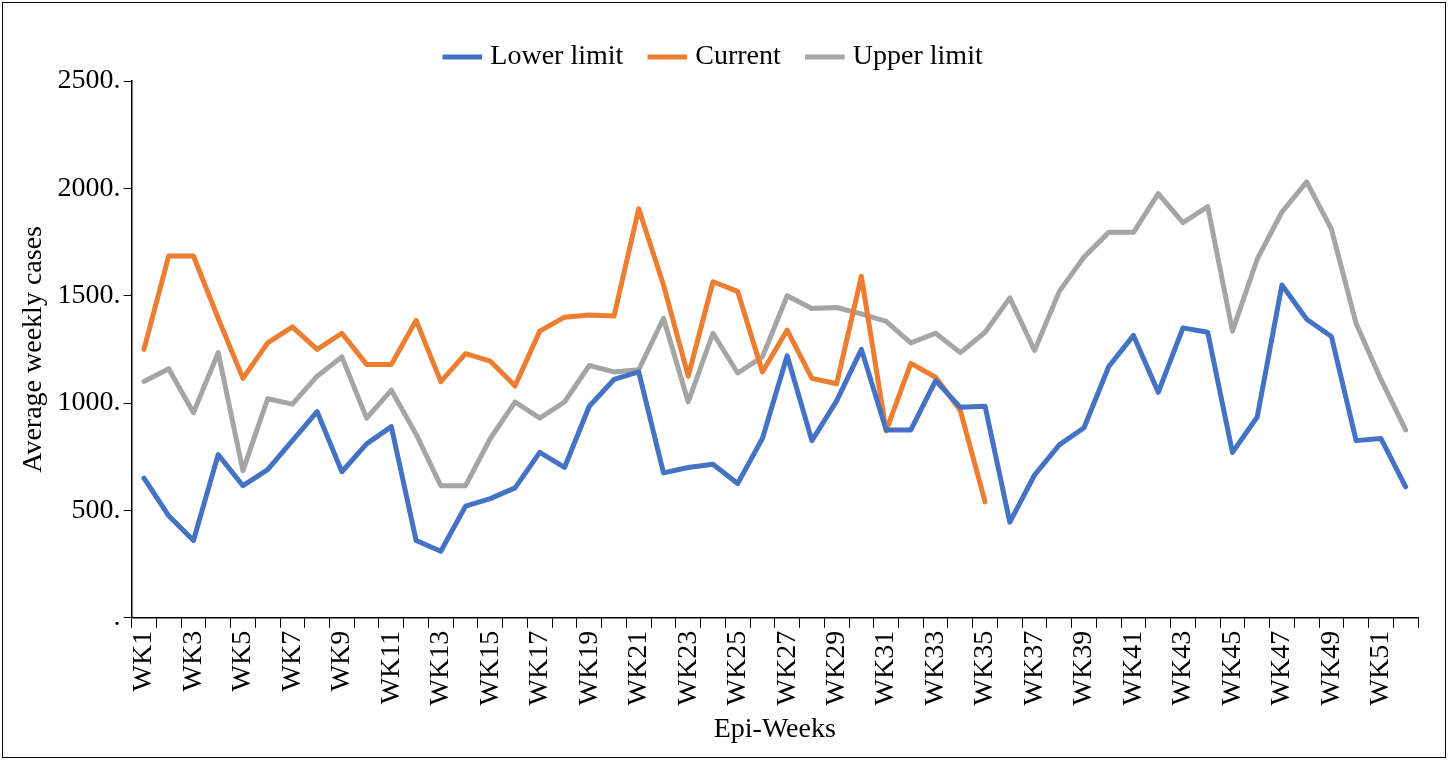  I want to click on x-tick-label: WK43, so click(1181, 668).